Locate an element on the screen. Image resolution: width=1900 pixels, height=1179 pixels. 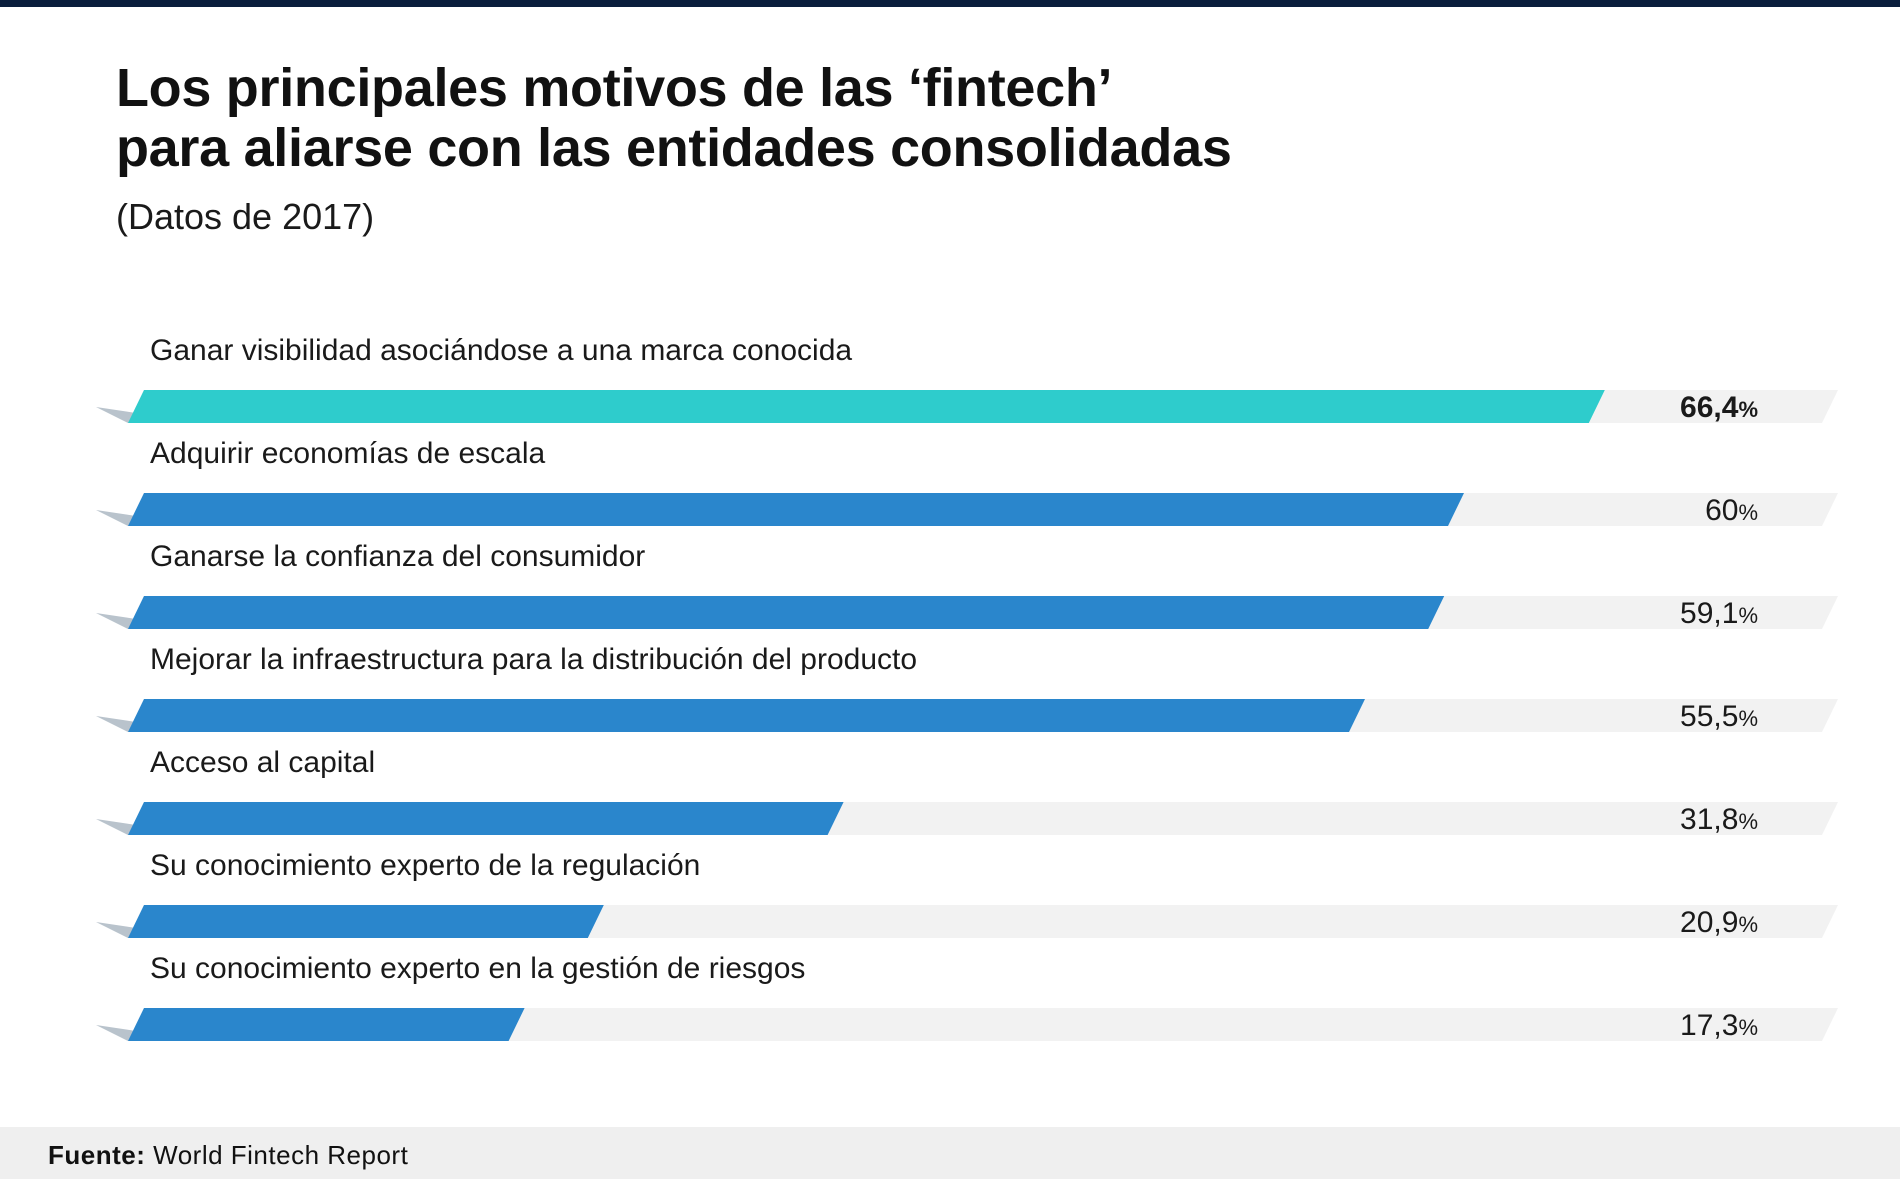
top-rule is located at coordinates (950, 3).